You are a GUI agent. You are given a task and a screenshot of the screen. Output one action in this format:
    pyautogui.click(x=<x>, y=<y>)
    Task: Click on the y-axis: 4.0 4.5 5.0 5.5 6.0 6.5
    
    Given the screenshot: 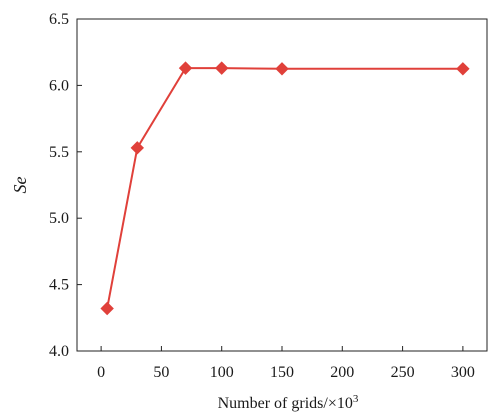 What is the action you would take?
    pyautogui.click(x=65, y=185)
    